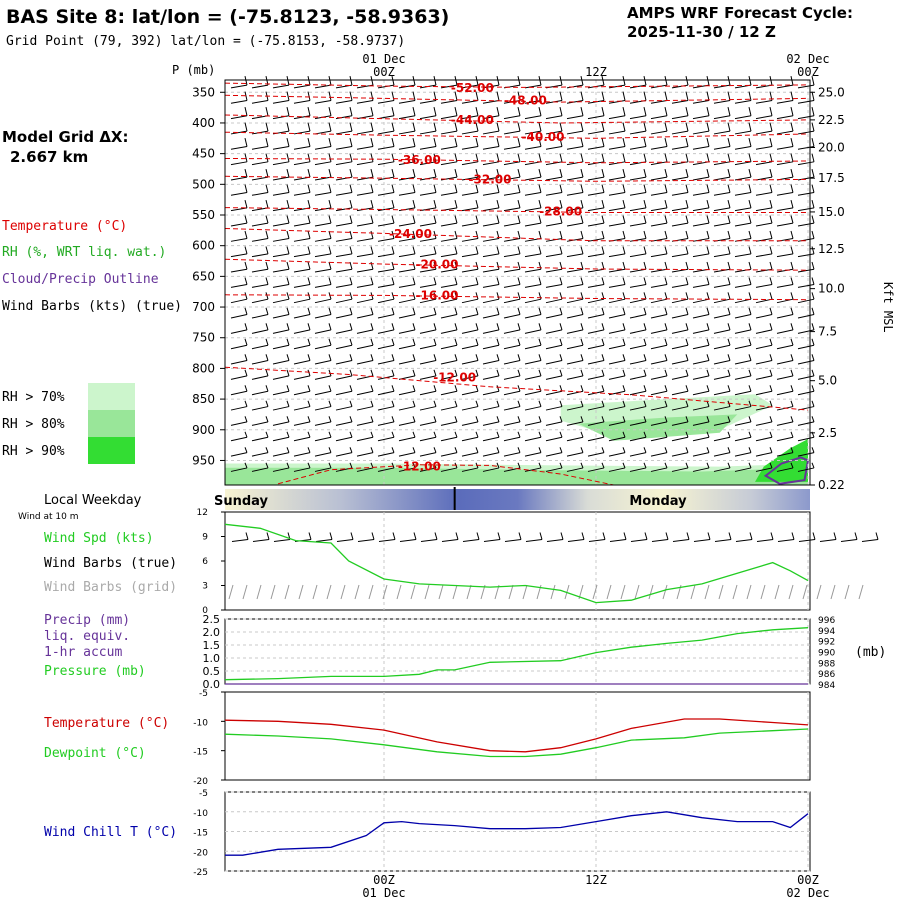 This screenshot has height=900, width=900. What do you see at coordinates (516, 235) in the screenshot?
I see `isotherm-line` at bounding box center [516, 235].